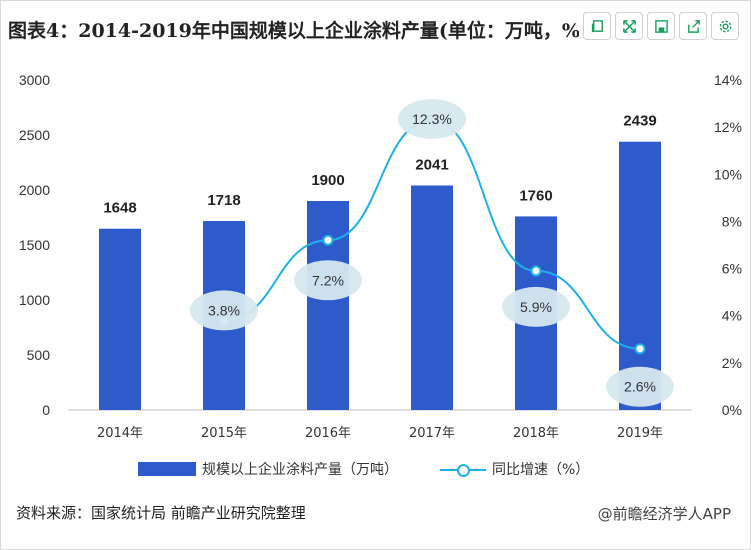 This screenshot has height=550, width=751. What do you see at coordinates (536, 433) in the screenshot?
I see `x-tick-label: 2018年` at bounding box center [536, 433].